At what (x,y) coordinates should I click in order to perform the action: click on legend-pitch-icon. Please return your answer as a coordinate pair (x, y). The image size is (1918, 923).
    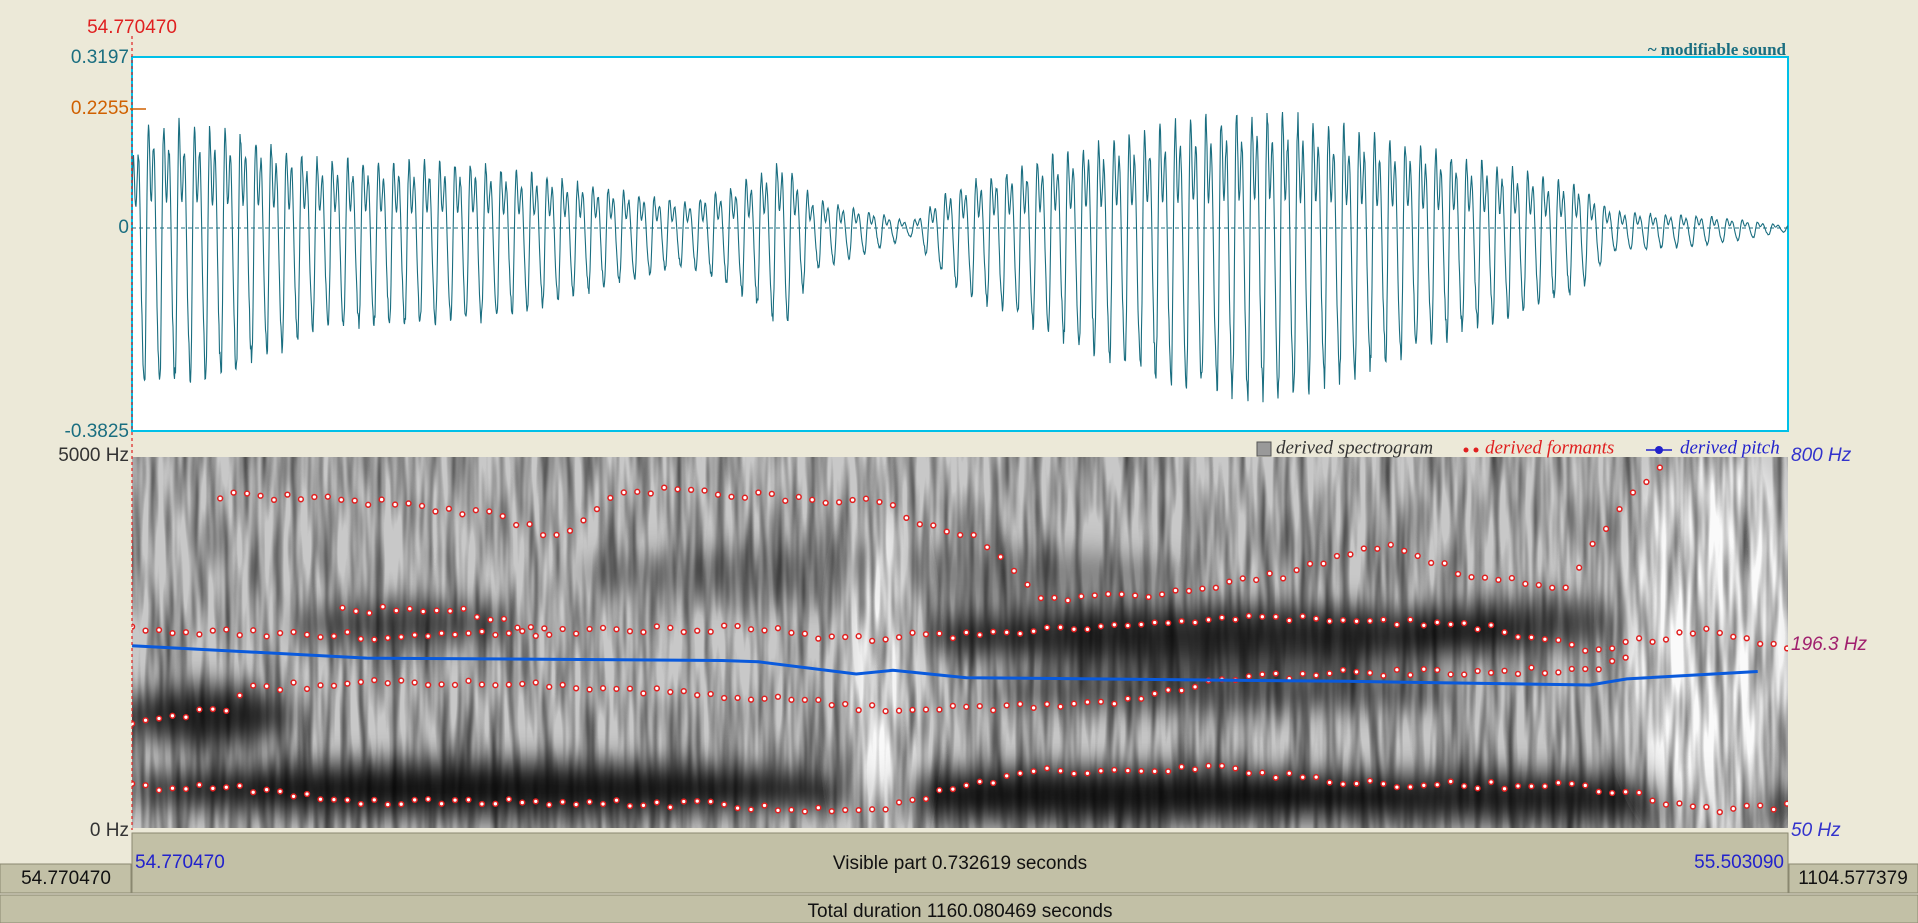
    Looking at the image, I should click on (1659, 450).